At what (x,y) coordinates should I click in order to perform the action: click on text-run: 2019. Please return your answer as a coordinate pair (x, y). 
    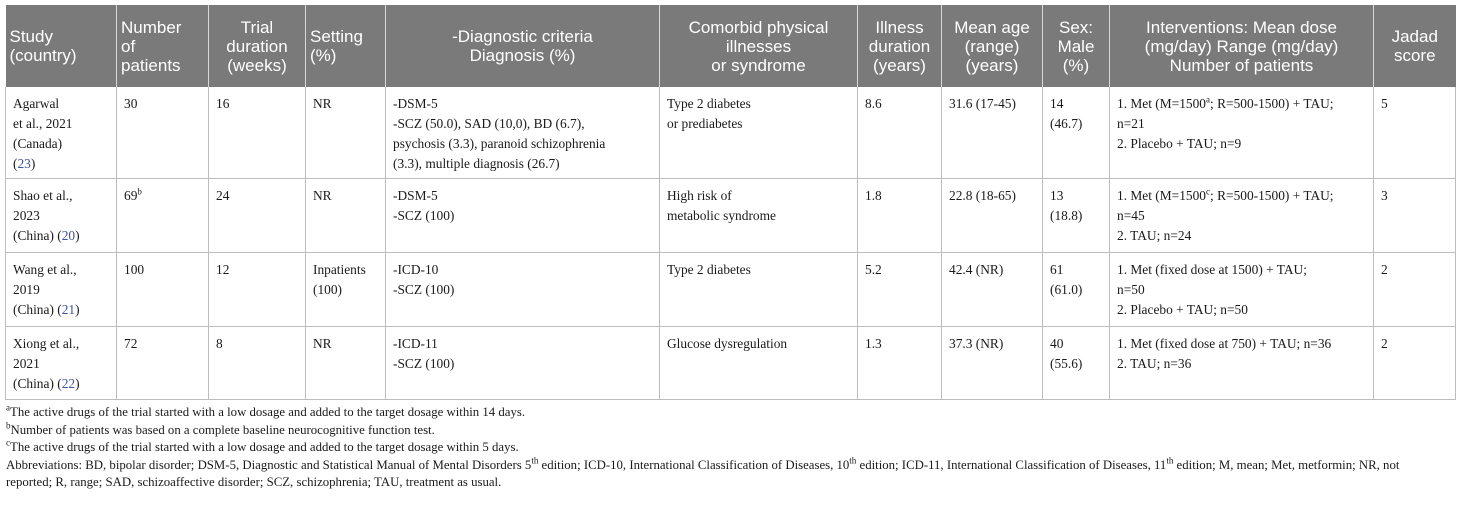
    Looking at the image, I should click on (26, 289).